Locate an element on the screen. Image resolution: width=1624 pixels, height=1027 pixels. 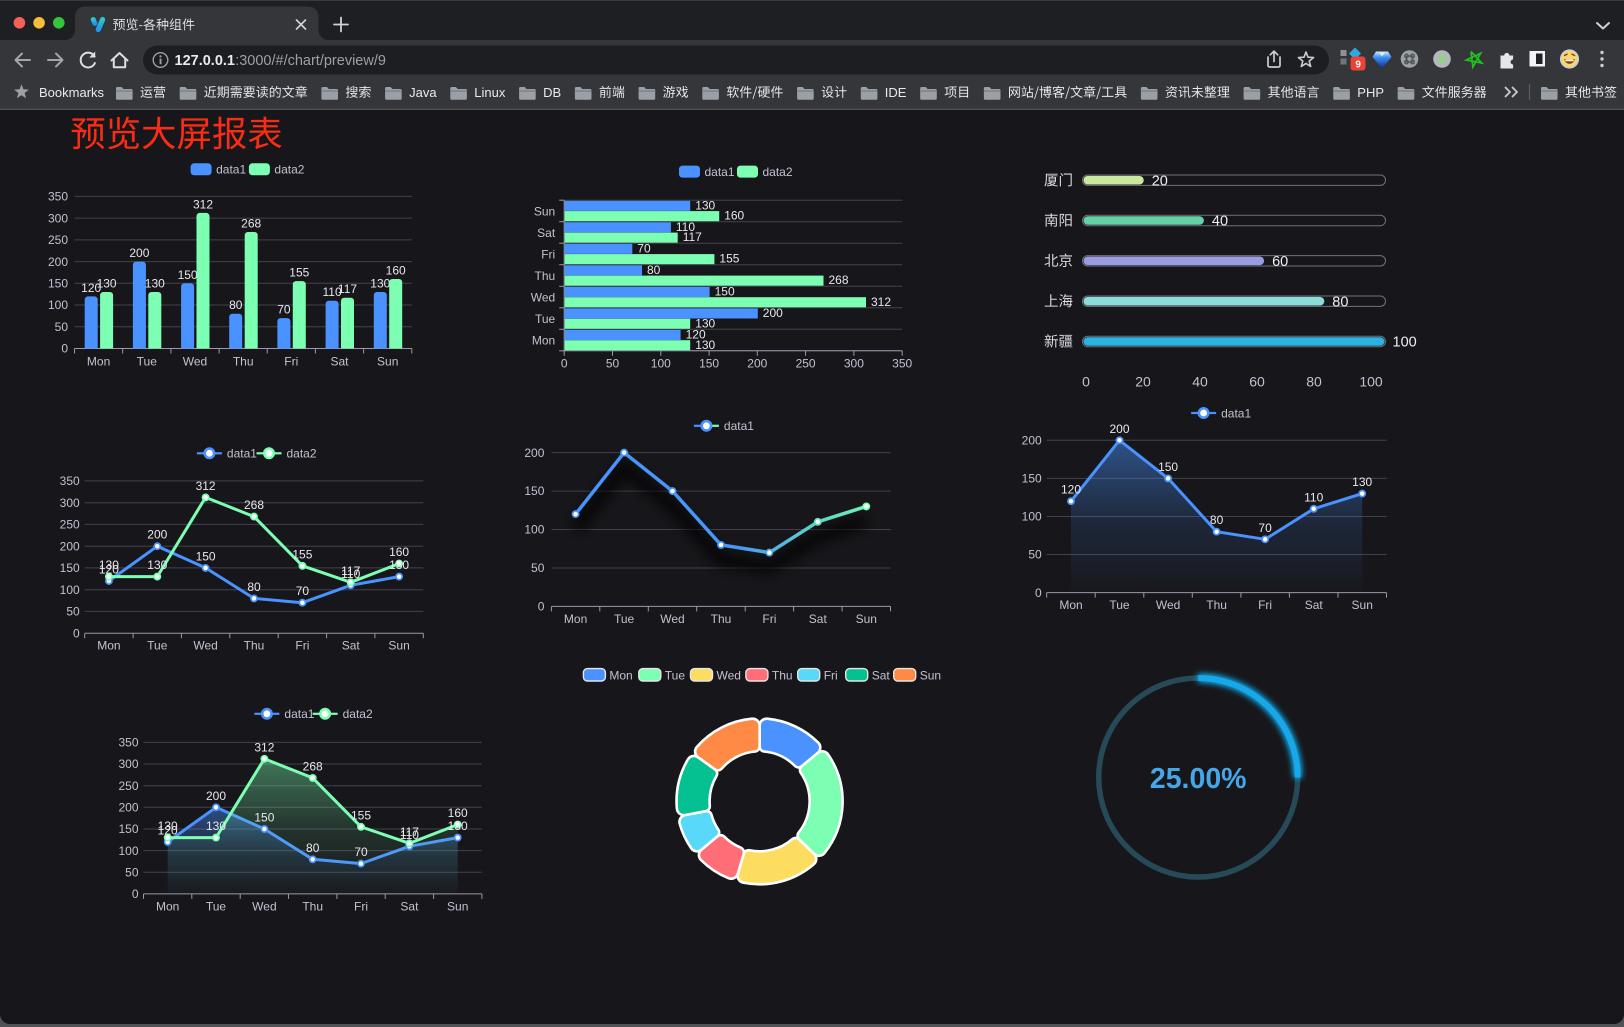
svg-text: DB is located at coordinates (552, 92).